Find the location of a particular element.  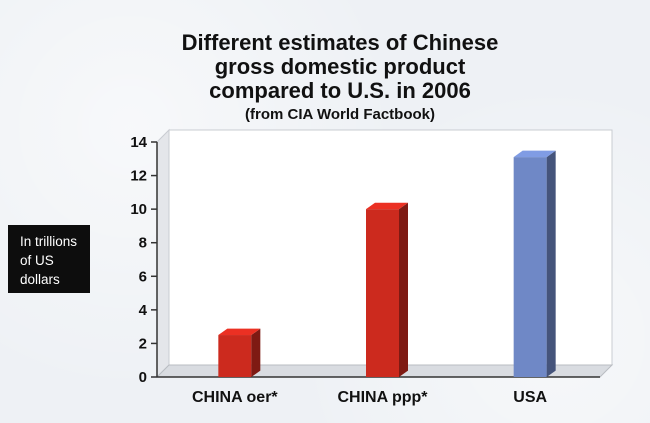

y-tick-label: 8 is located at coordinates (143, 243).